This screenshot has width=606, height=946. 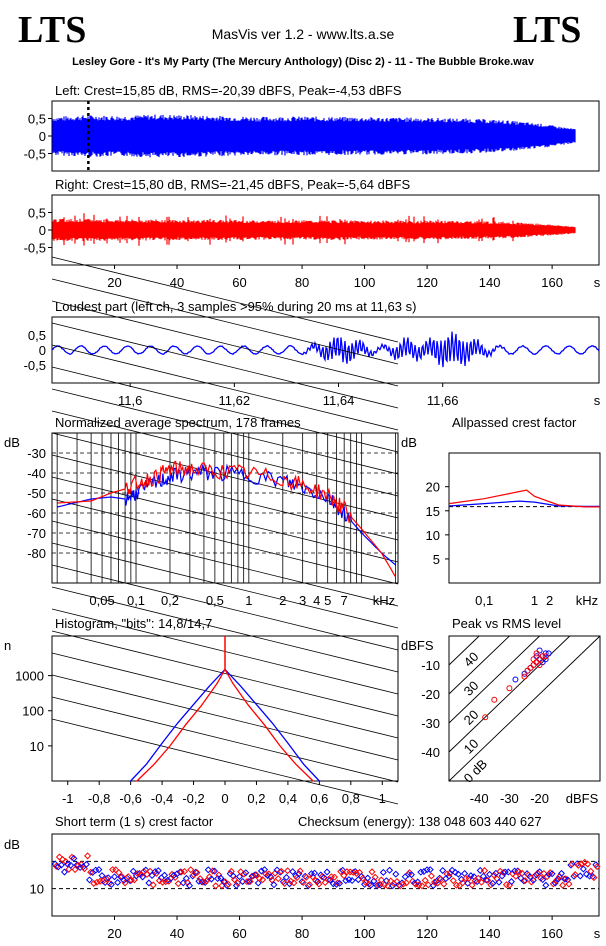 I want to click on crest-frame, so click(x=524, y=518).